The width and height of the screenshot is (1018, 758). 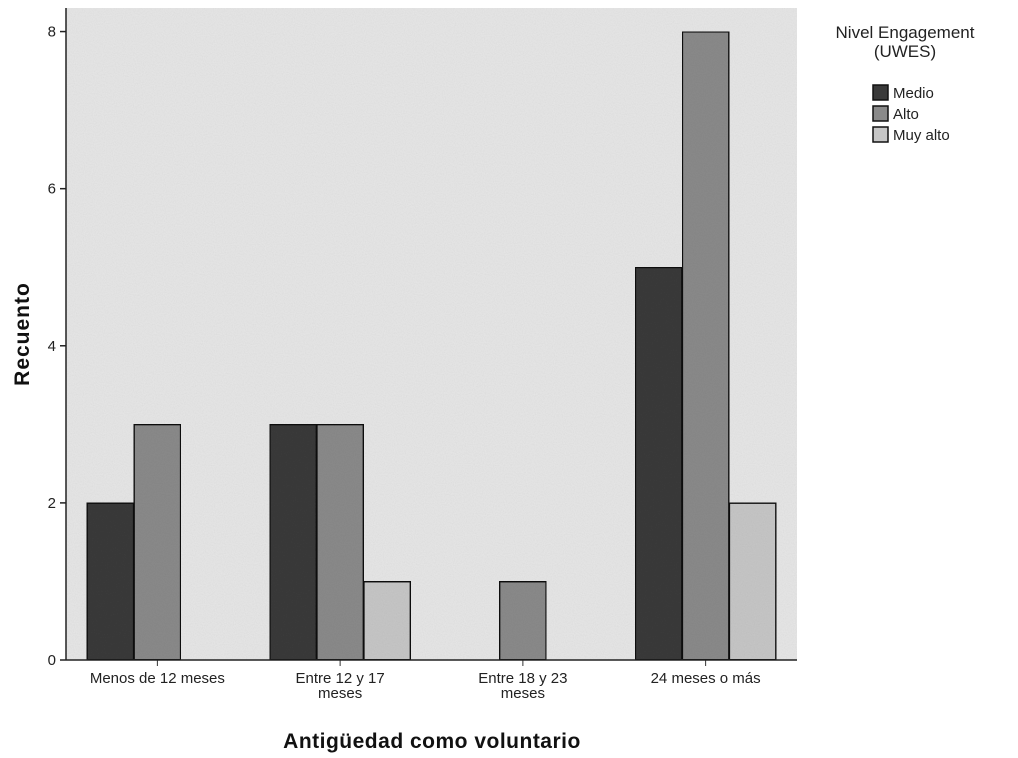 What do you see at coordinates (522, 678) in the screenshot?
I see `x-tick-label: Entre 18 y 23` at bounding box center [522, 678].